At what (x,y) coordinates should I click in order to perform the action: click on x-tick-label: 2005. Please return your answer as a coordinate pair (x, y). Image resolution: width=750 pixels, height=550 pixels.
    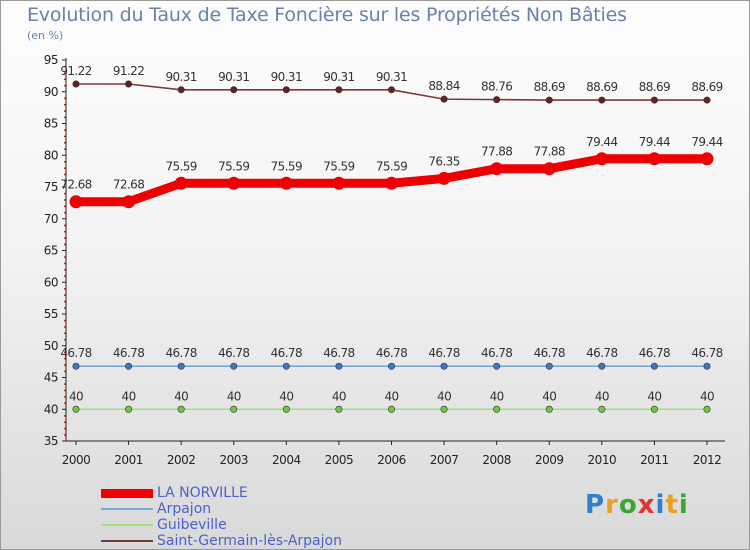
    Looking at the image, I should click on (339, 460).